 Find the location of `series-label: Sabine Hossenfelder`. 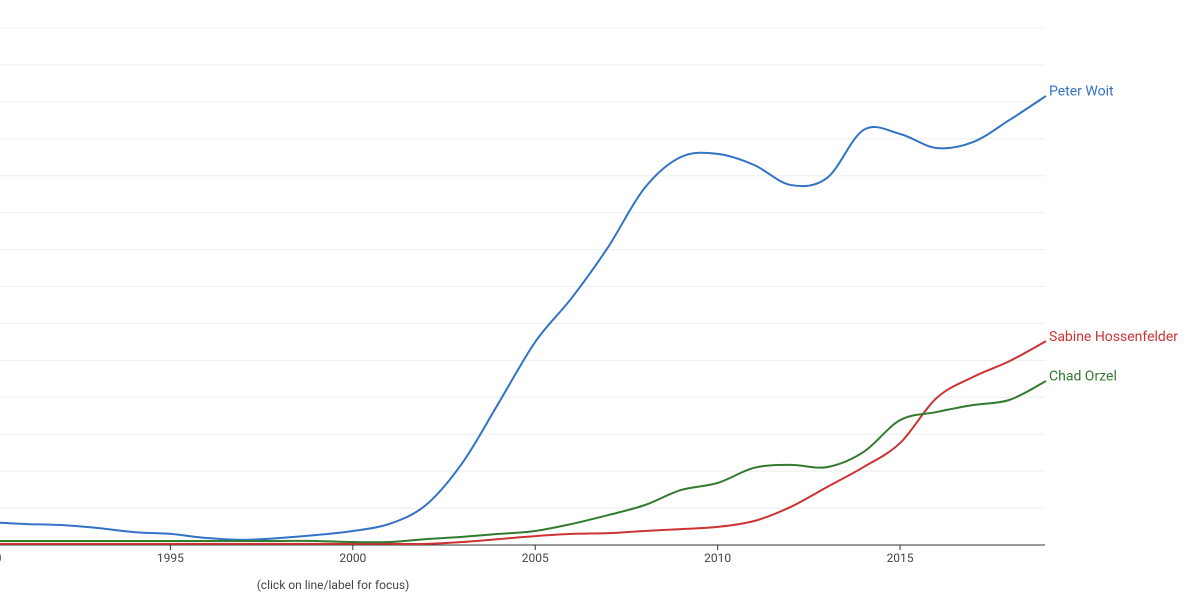

series-label: Sabine Hossenfelder is located at coordinates (1113, 337).